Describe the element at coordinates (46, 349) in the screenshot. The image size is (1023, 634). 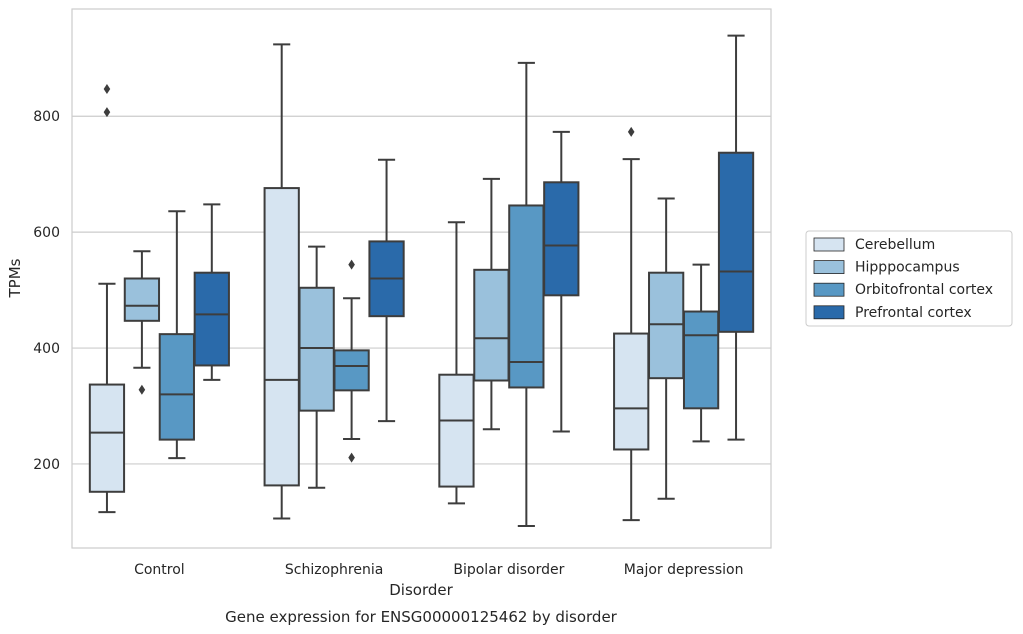
I see `y-tick-label: 400` at that location.